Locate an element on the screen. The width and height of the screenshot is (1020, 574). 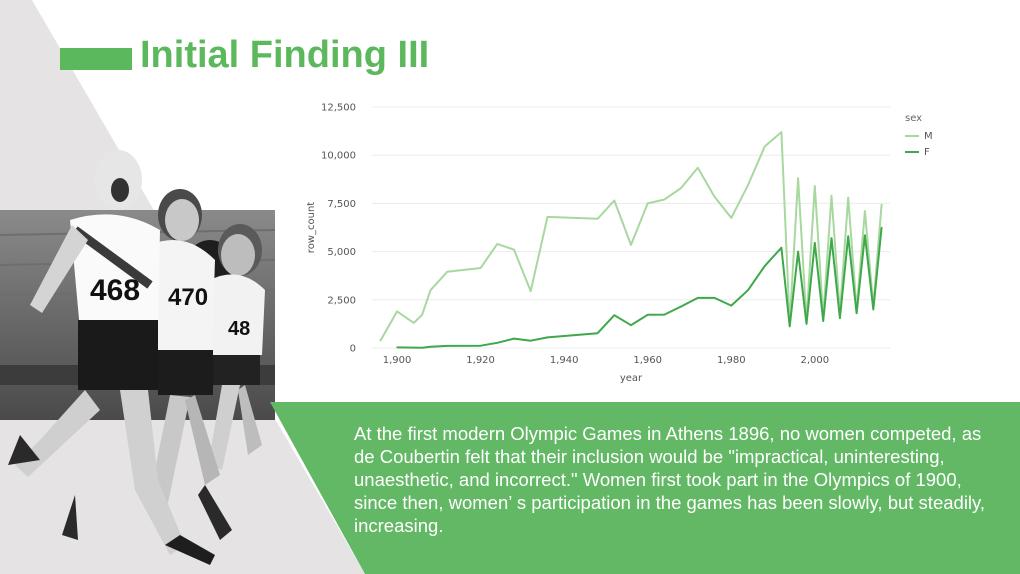
legend-item-f: F is located at coordinates (919, 152).